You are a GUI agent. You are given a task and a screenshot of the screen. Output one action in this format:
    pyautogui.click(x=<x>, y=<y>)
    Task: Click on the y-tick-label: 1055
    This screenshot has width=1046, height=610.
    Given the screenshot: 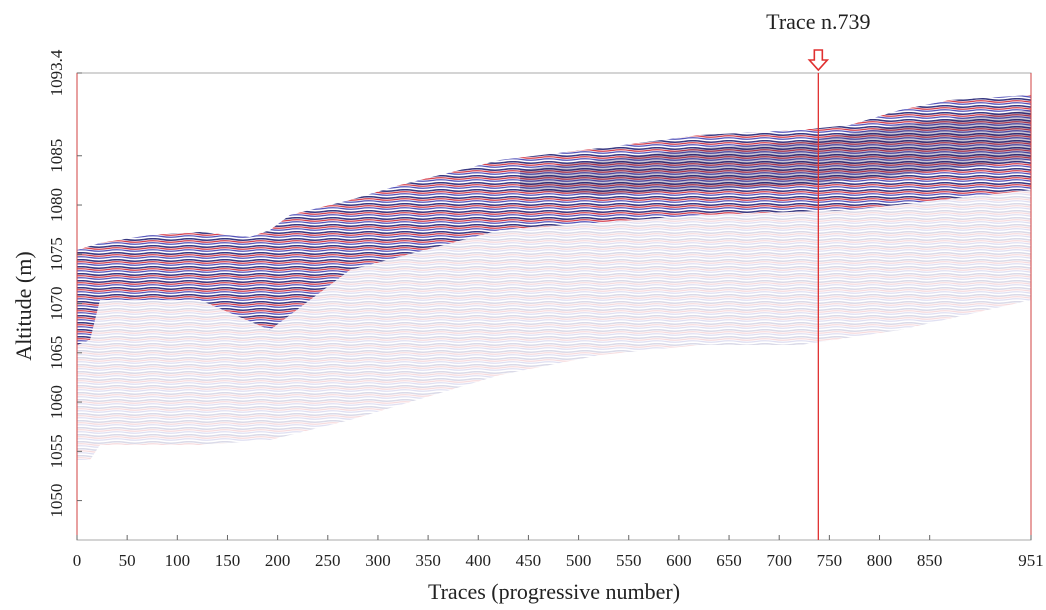 What is the action you would take?
    pyautogui.click(x=56, y=451)
    